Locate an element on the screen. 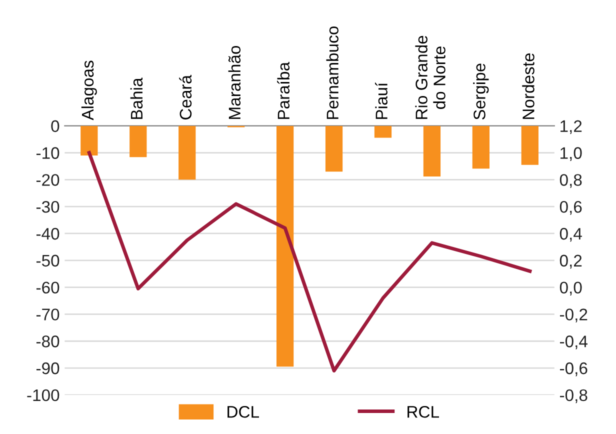 The width and height of the screenshot is (616, 434). y-tick-label: -30 is located at coordinates (48, 206).